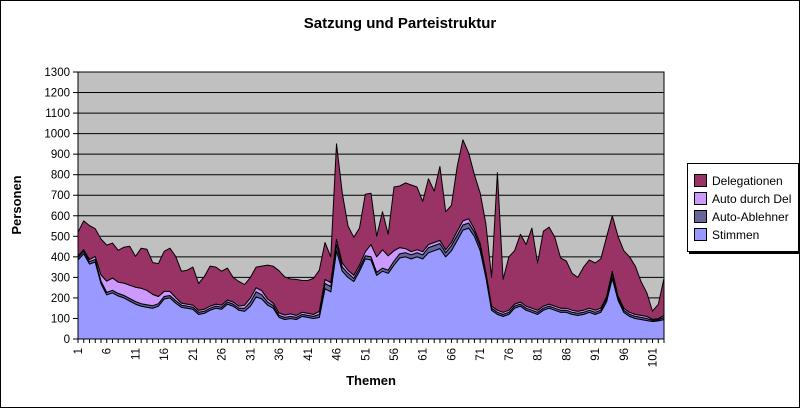  Describe the element at coordinates (60, 217) in the screenshot. I see `y-tick-label: 600` at that location.